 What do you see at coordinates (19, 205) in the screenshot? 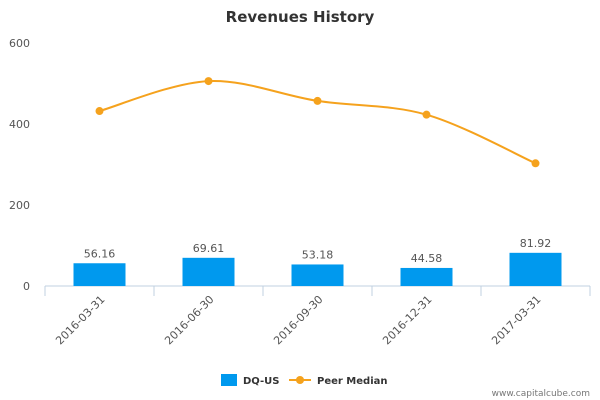
I see `y-tick-label: 200` at bounding box center [19, 205].